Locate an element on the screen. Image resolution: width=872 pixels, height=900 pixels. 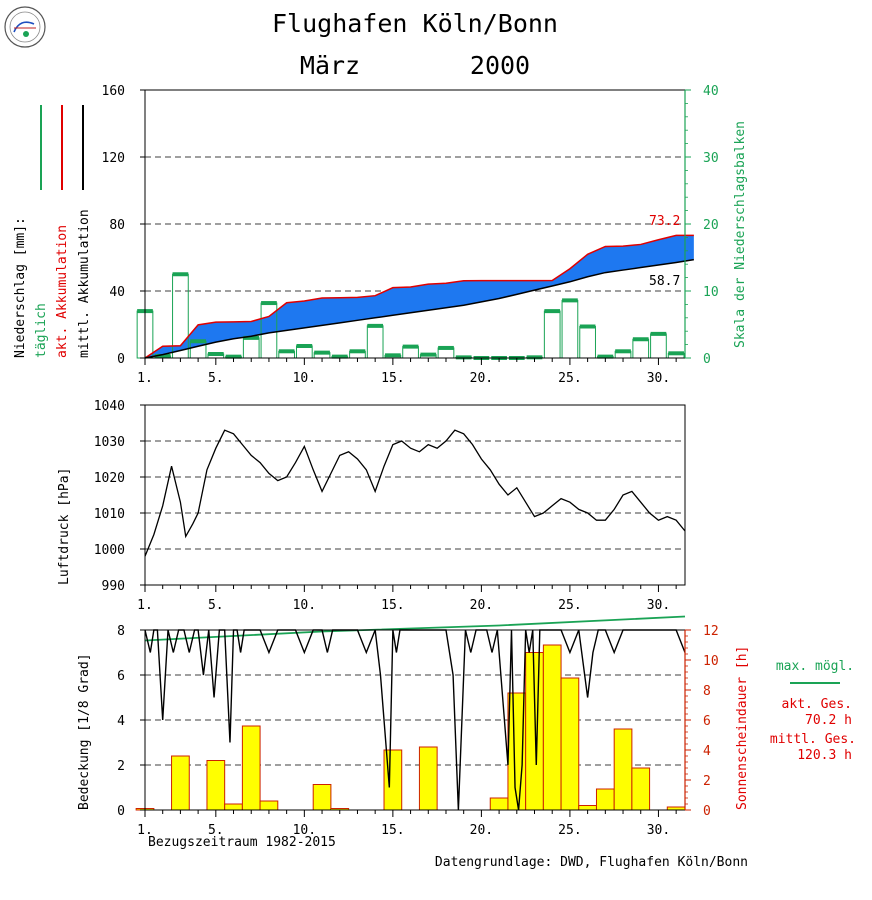
actual-sum-label: akt. Ges. is located at coordinates (817, 704).